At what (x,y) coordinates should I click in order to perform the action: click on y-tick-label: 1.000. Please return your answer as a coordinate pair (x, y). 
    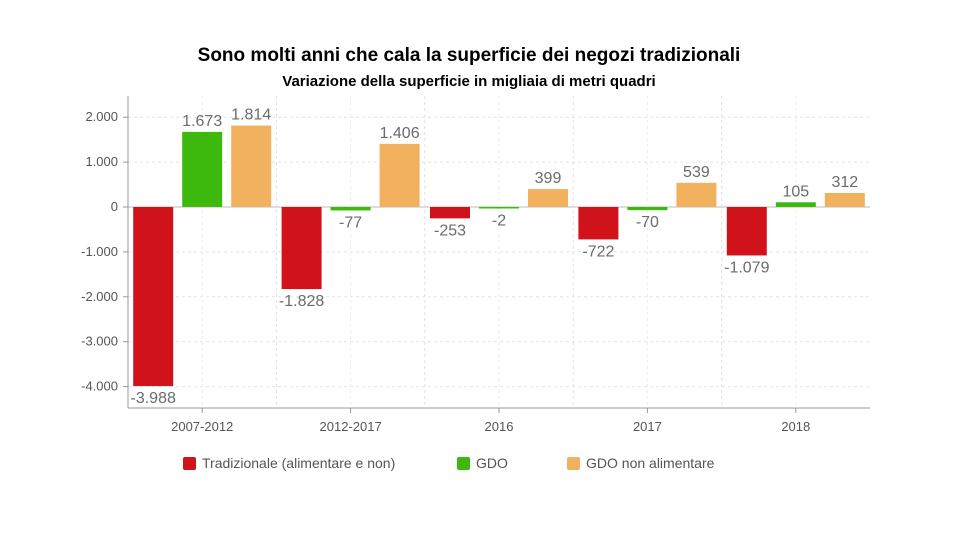
    Looking at the image, I should click on (101, 161).